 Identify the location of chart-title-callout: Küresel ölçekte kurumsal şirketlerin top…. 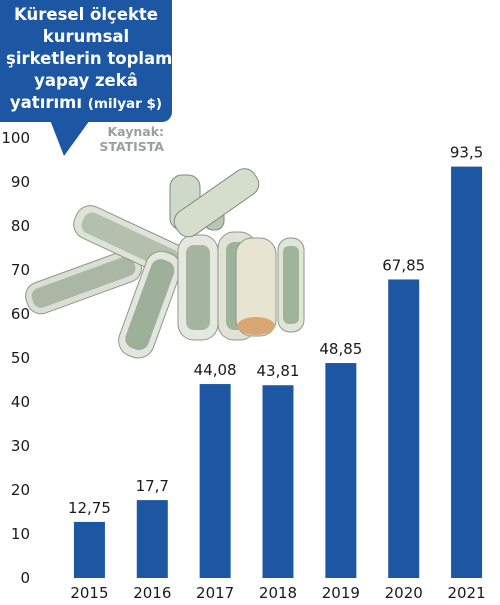
(86, 61).